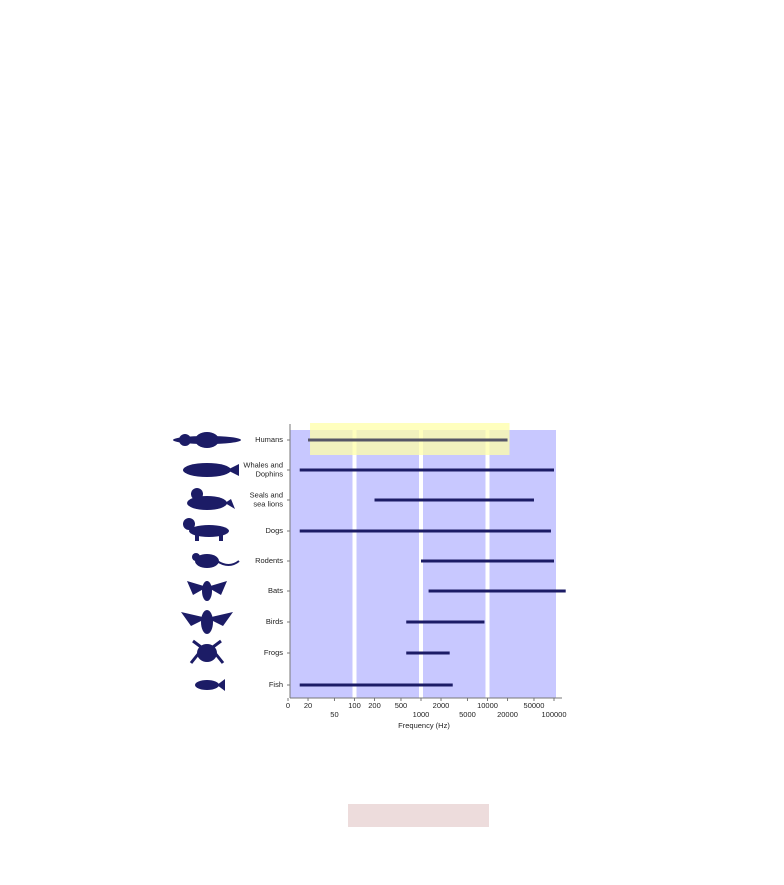  I want to click on category-label: Bats, so click(275, 590).